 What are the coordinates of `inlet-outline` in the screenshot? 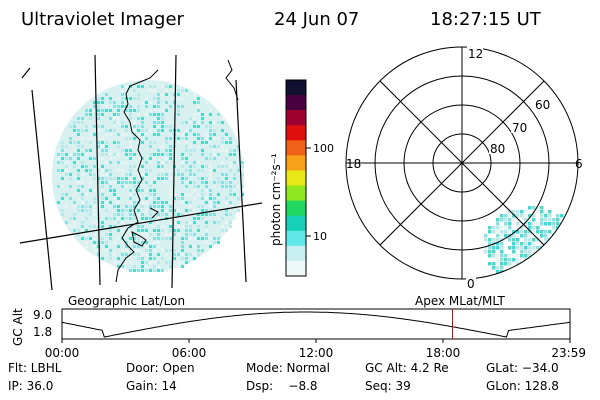 It's located at (154, 213).